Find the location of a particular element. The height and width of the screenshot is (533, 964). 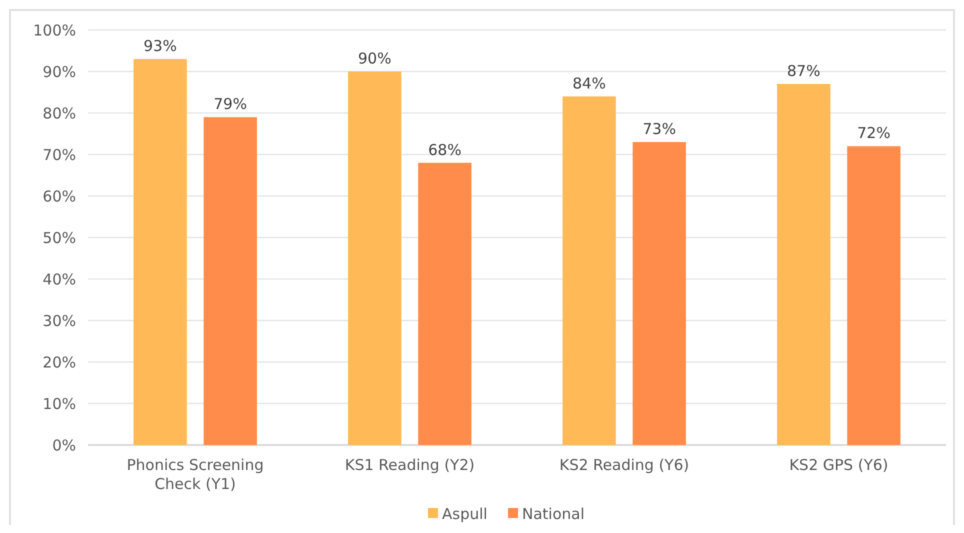

data-label: 68% is located at coordinates (445, 149).